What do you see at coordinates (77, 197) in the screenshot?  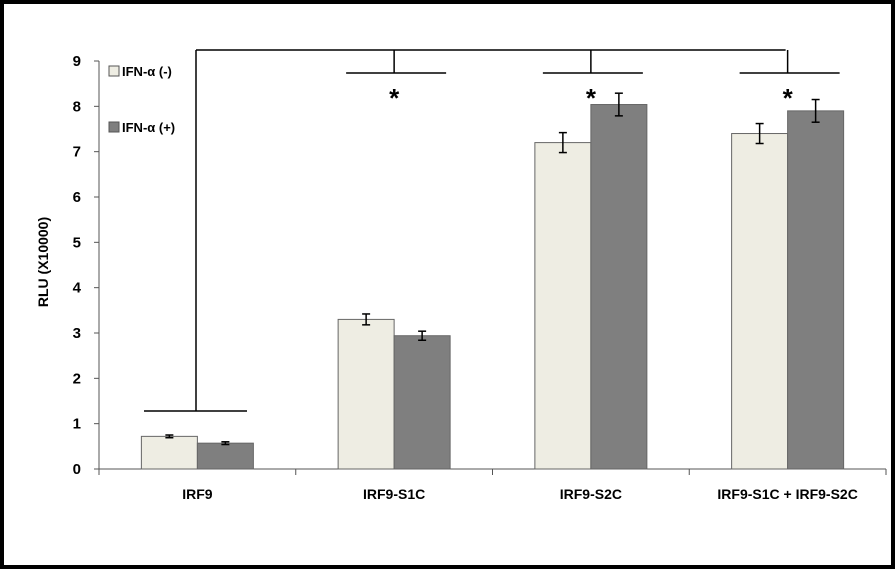 I see `y-tick-label: 6` at bounding box center [77, 197].